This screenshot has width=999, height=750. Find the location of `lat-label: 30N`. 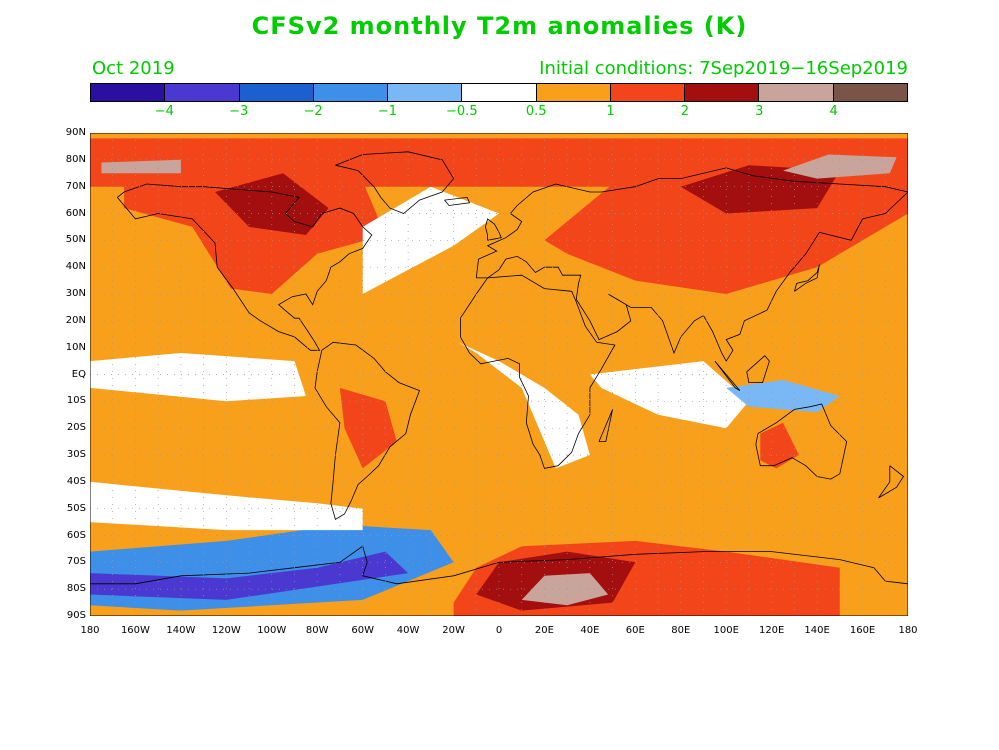

lat-label: 30N is located at coordinates (75, 293).